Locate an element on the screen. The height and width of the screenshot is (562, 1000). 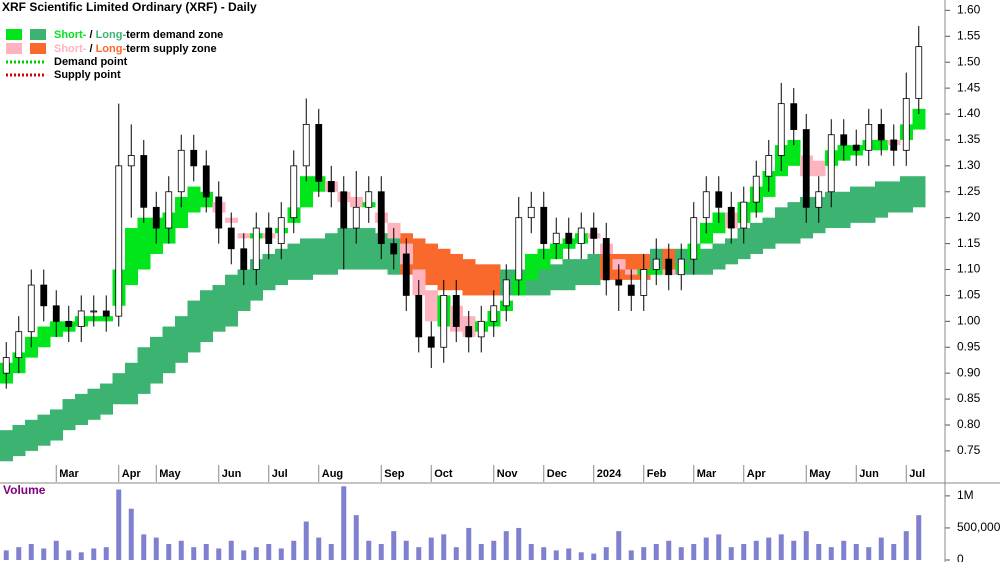
x-tick-label: Jul is located at coordinates (280, 474).